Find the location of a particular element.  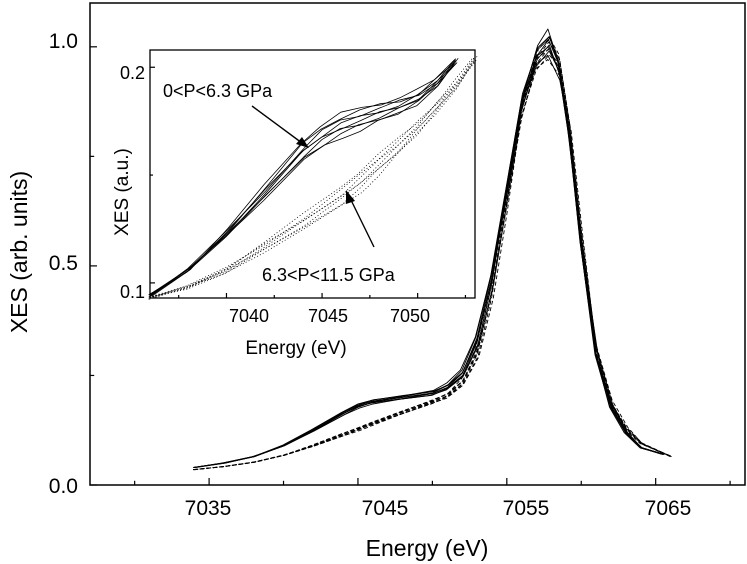

main-y-tick-label: 1.0 is located at coordinates (63, 41).